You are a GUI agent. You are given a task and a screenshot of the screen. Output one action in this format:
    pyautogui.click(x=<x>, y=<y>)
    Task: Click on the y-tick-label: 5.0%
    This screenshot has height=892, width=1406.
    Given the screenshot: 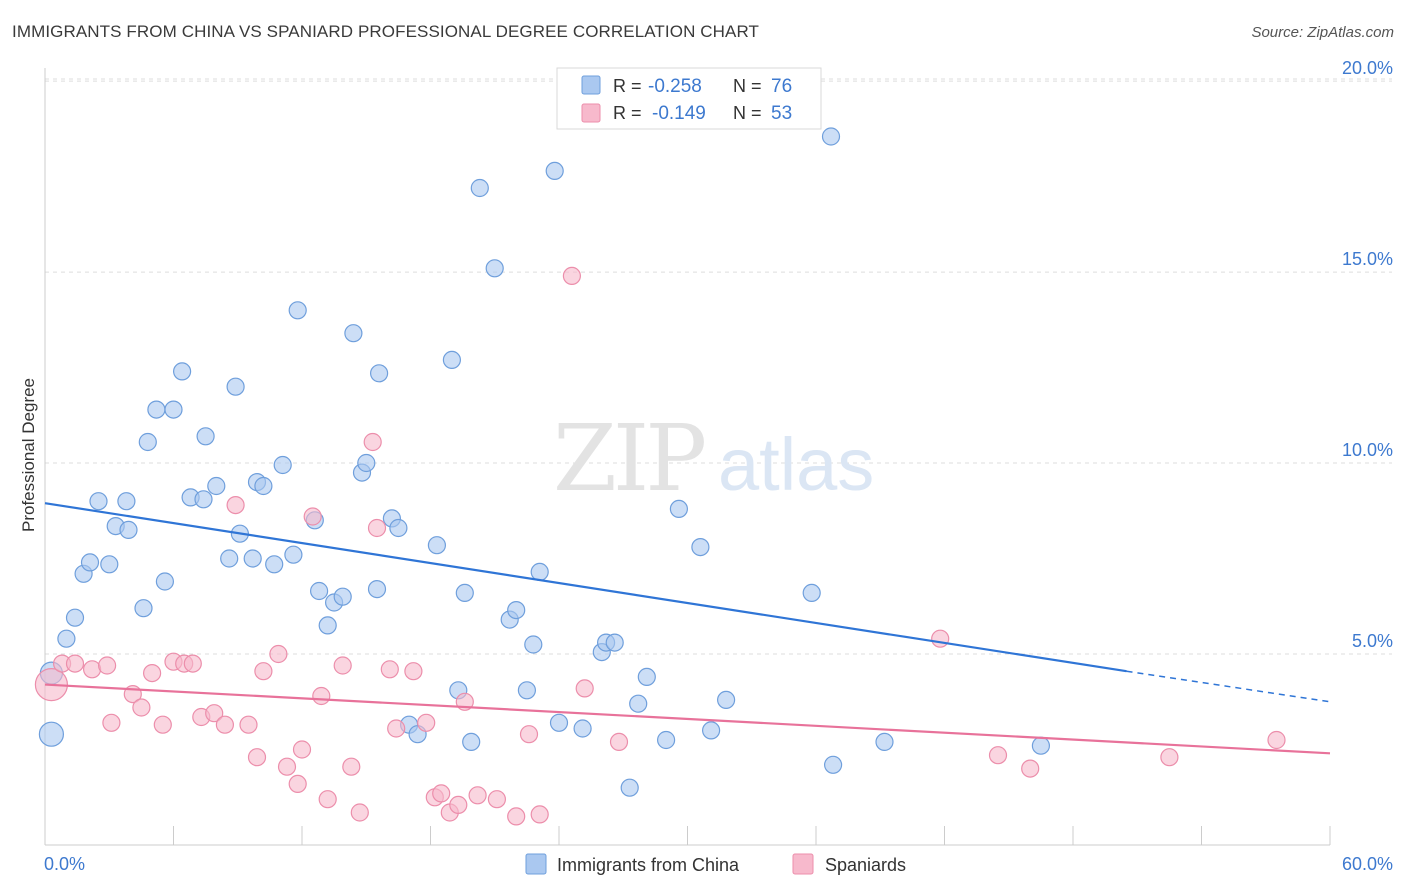 What is the action you would take?
    pyautogui.click(x=1372, y=641)
    